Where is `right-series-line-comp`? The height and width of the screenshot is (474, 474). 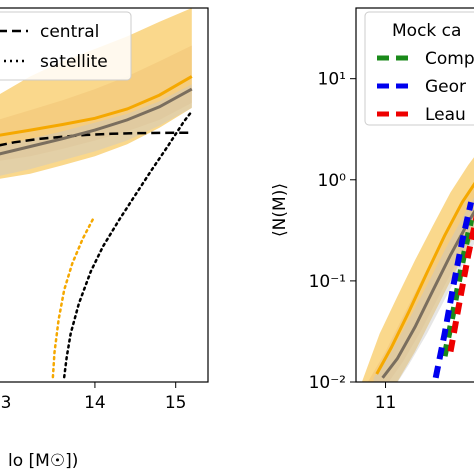 right-series-line-comp is located at coordinates (457, 288).